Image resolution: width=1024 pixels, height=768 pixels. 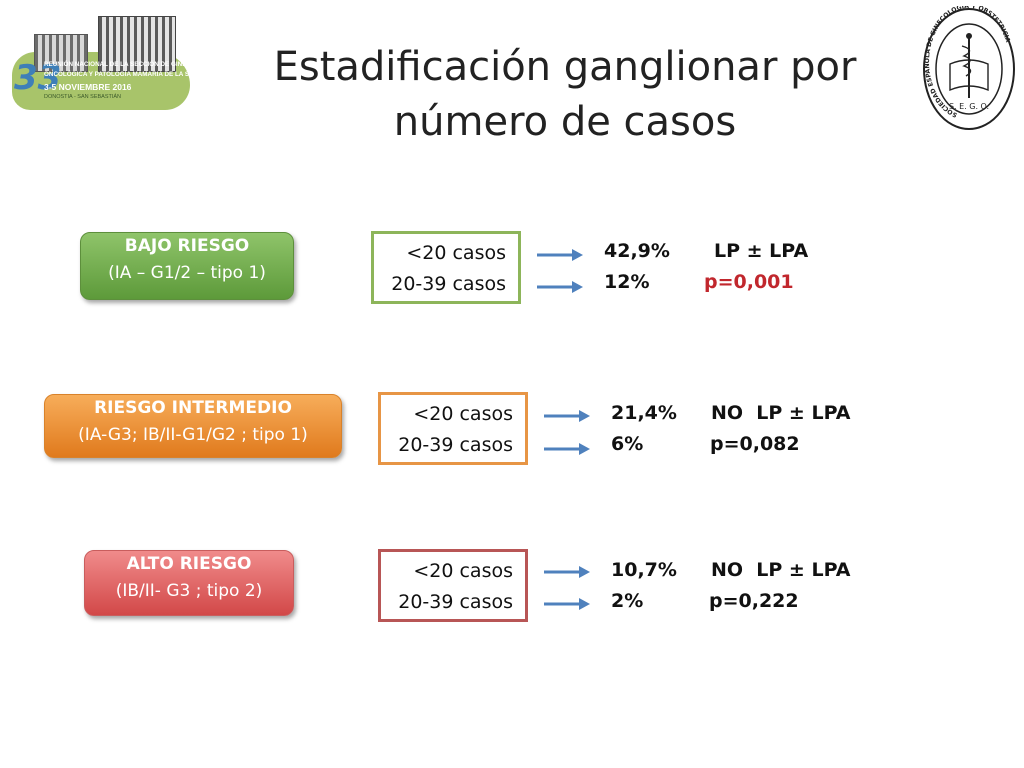 What do you see at coordinates (627, 601) in the screenshot?
I see `percentage-20-39: 2%` at bounding box center [627, 601].